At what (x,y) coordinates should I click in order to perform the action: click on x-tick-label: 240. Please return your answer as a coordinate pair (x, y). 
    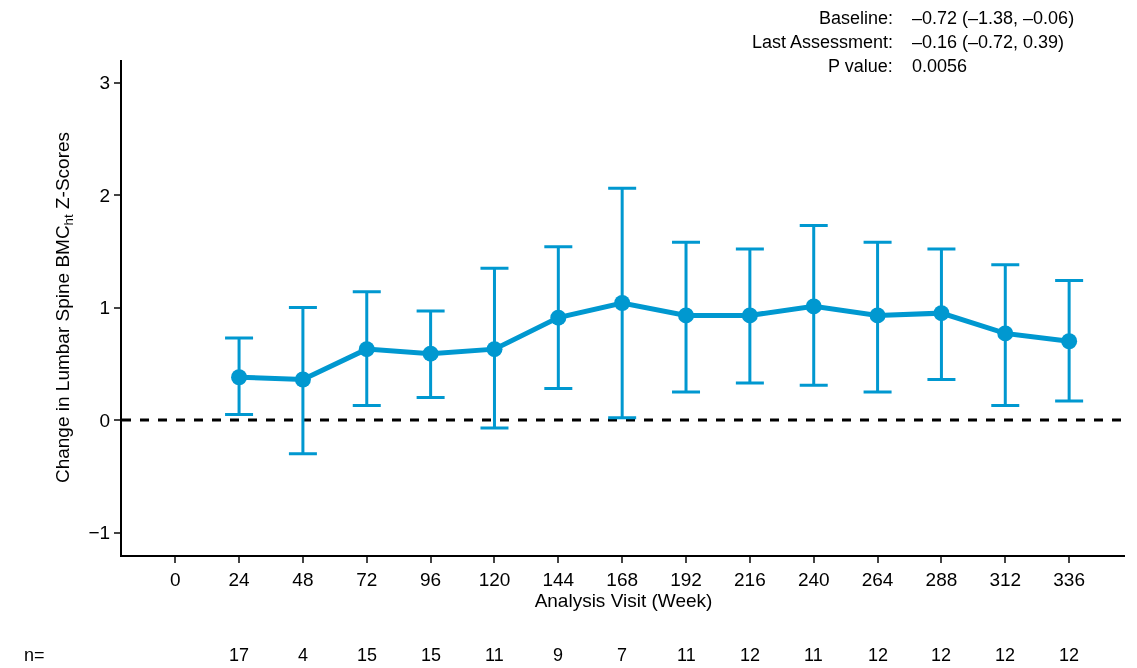
    Looking at the image, I should click on (813, 579).